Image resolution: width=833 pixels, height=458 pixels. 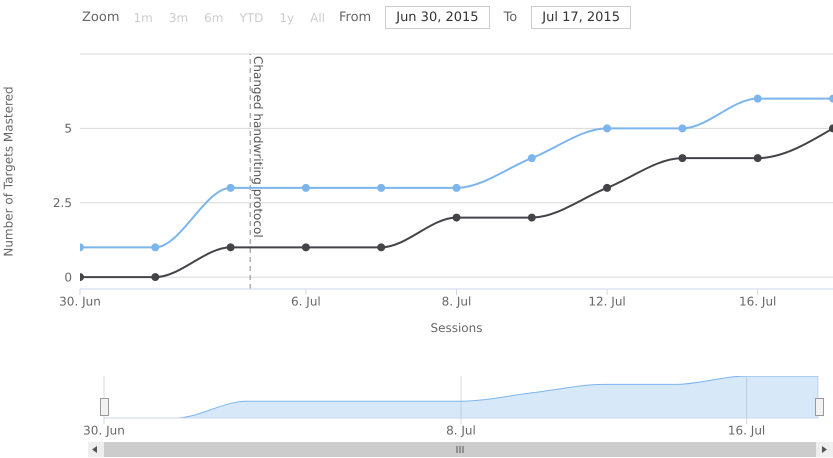 What do you see at coordinates (68, 277) in the screenshot?
I see `y-tick-label: 0` at bounding box center [68, 277].